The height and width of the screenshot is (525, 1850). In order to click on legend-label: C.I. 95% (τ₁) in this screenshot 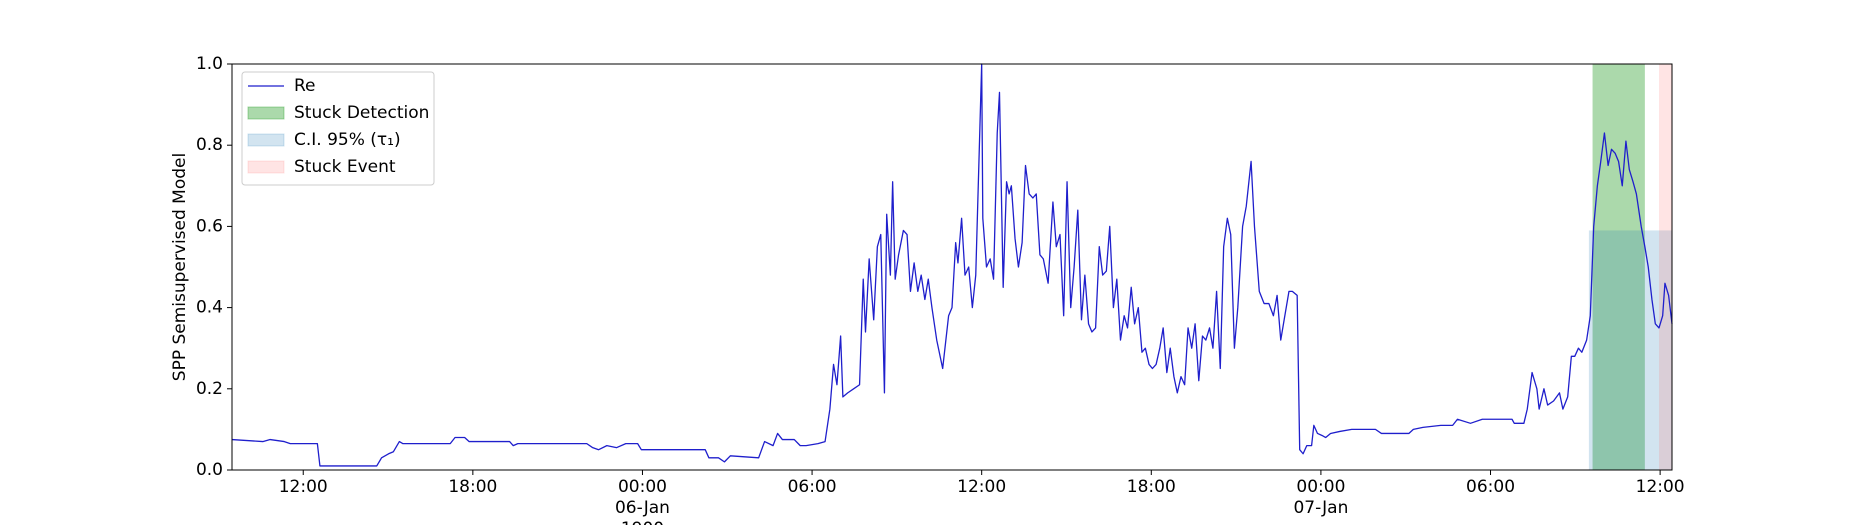, I will do `click(347, 140)`.